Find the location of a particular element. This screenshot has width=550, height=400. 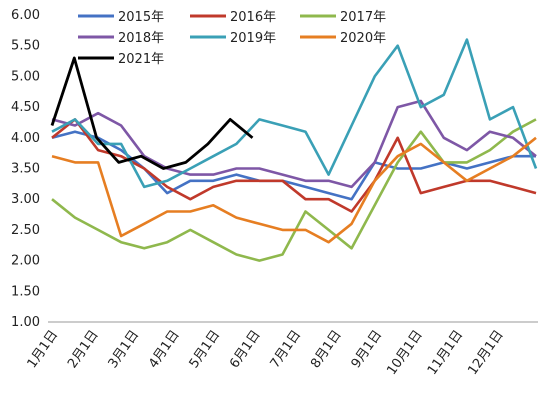

legend-item: 2017年 is located at coordinates (343, 17).